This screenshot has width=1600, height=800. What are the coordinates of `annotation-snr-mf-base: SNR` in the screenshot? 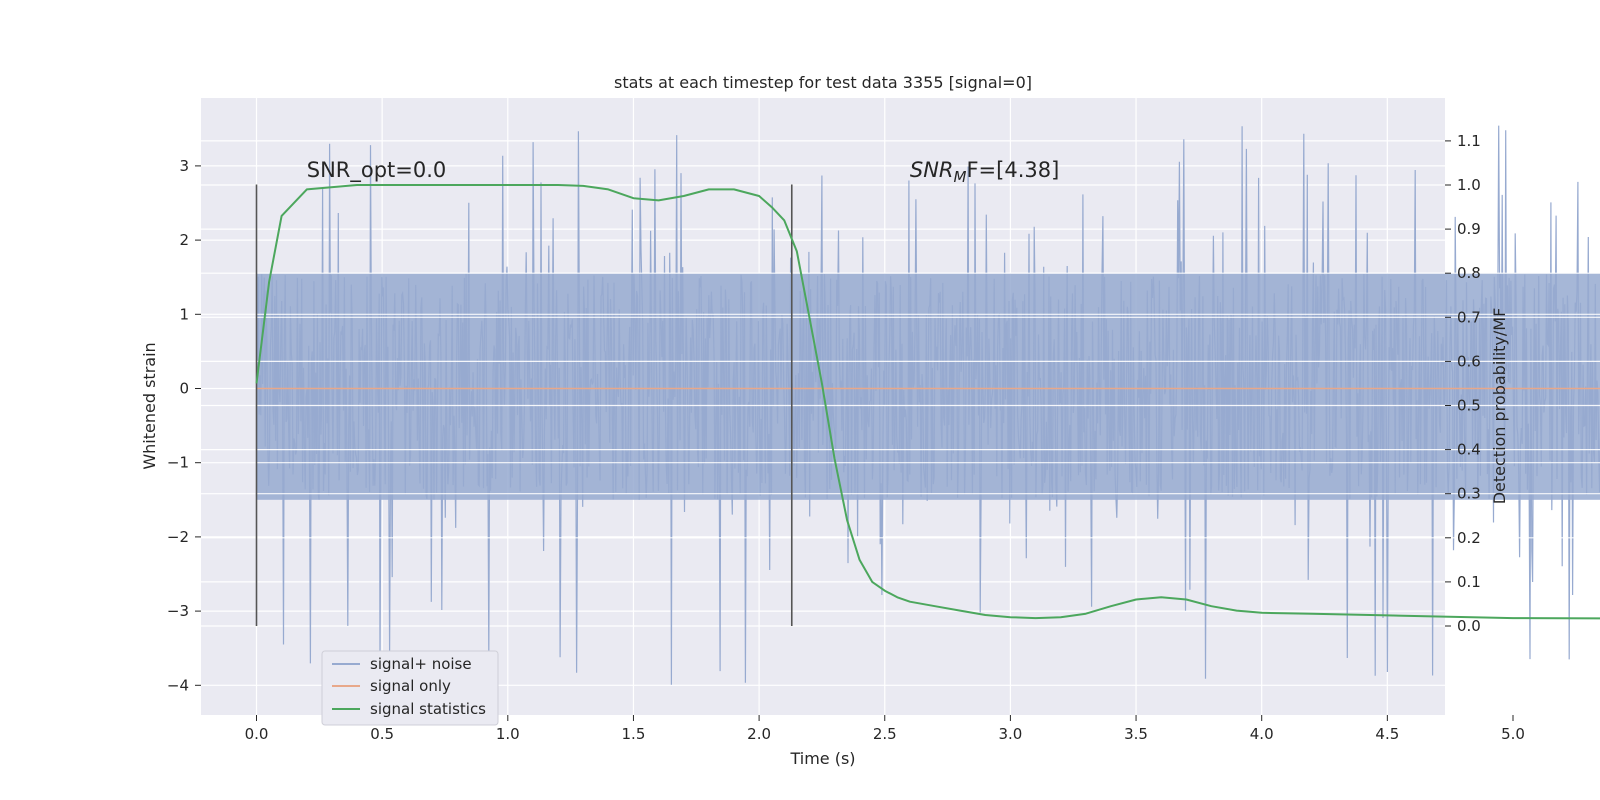 It's located at (932, 170).